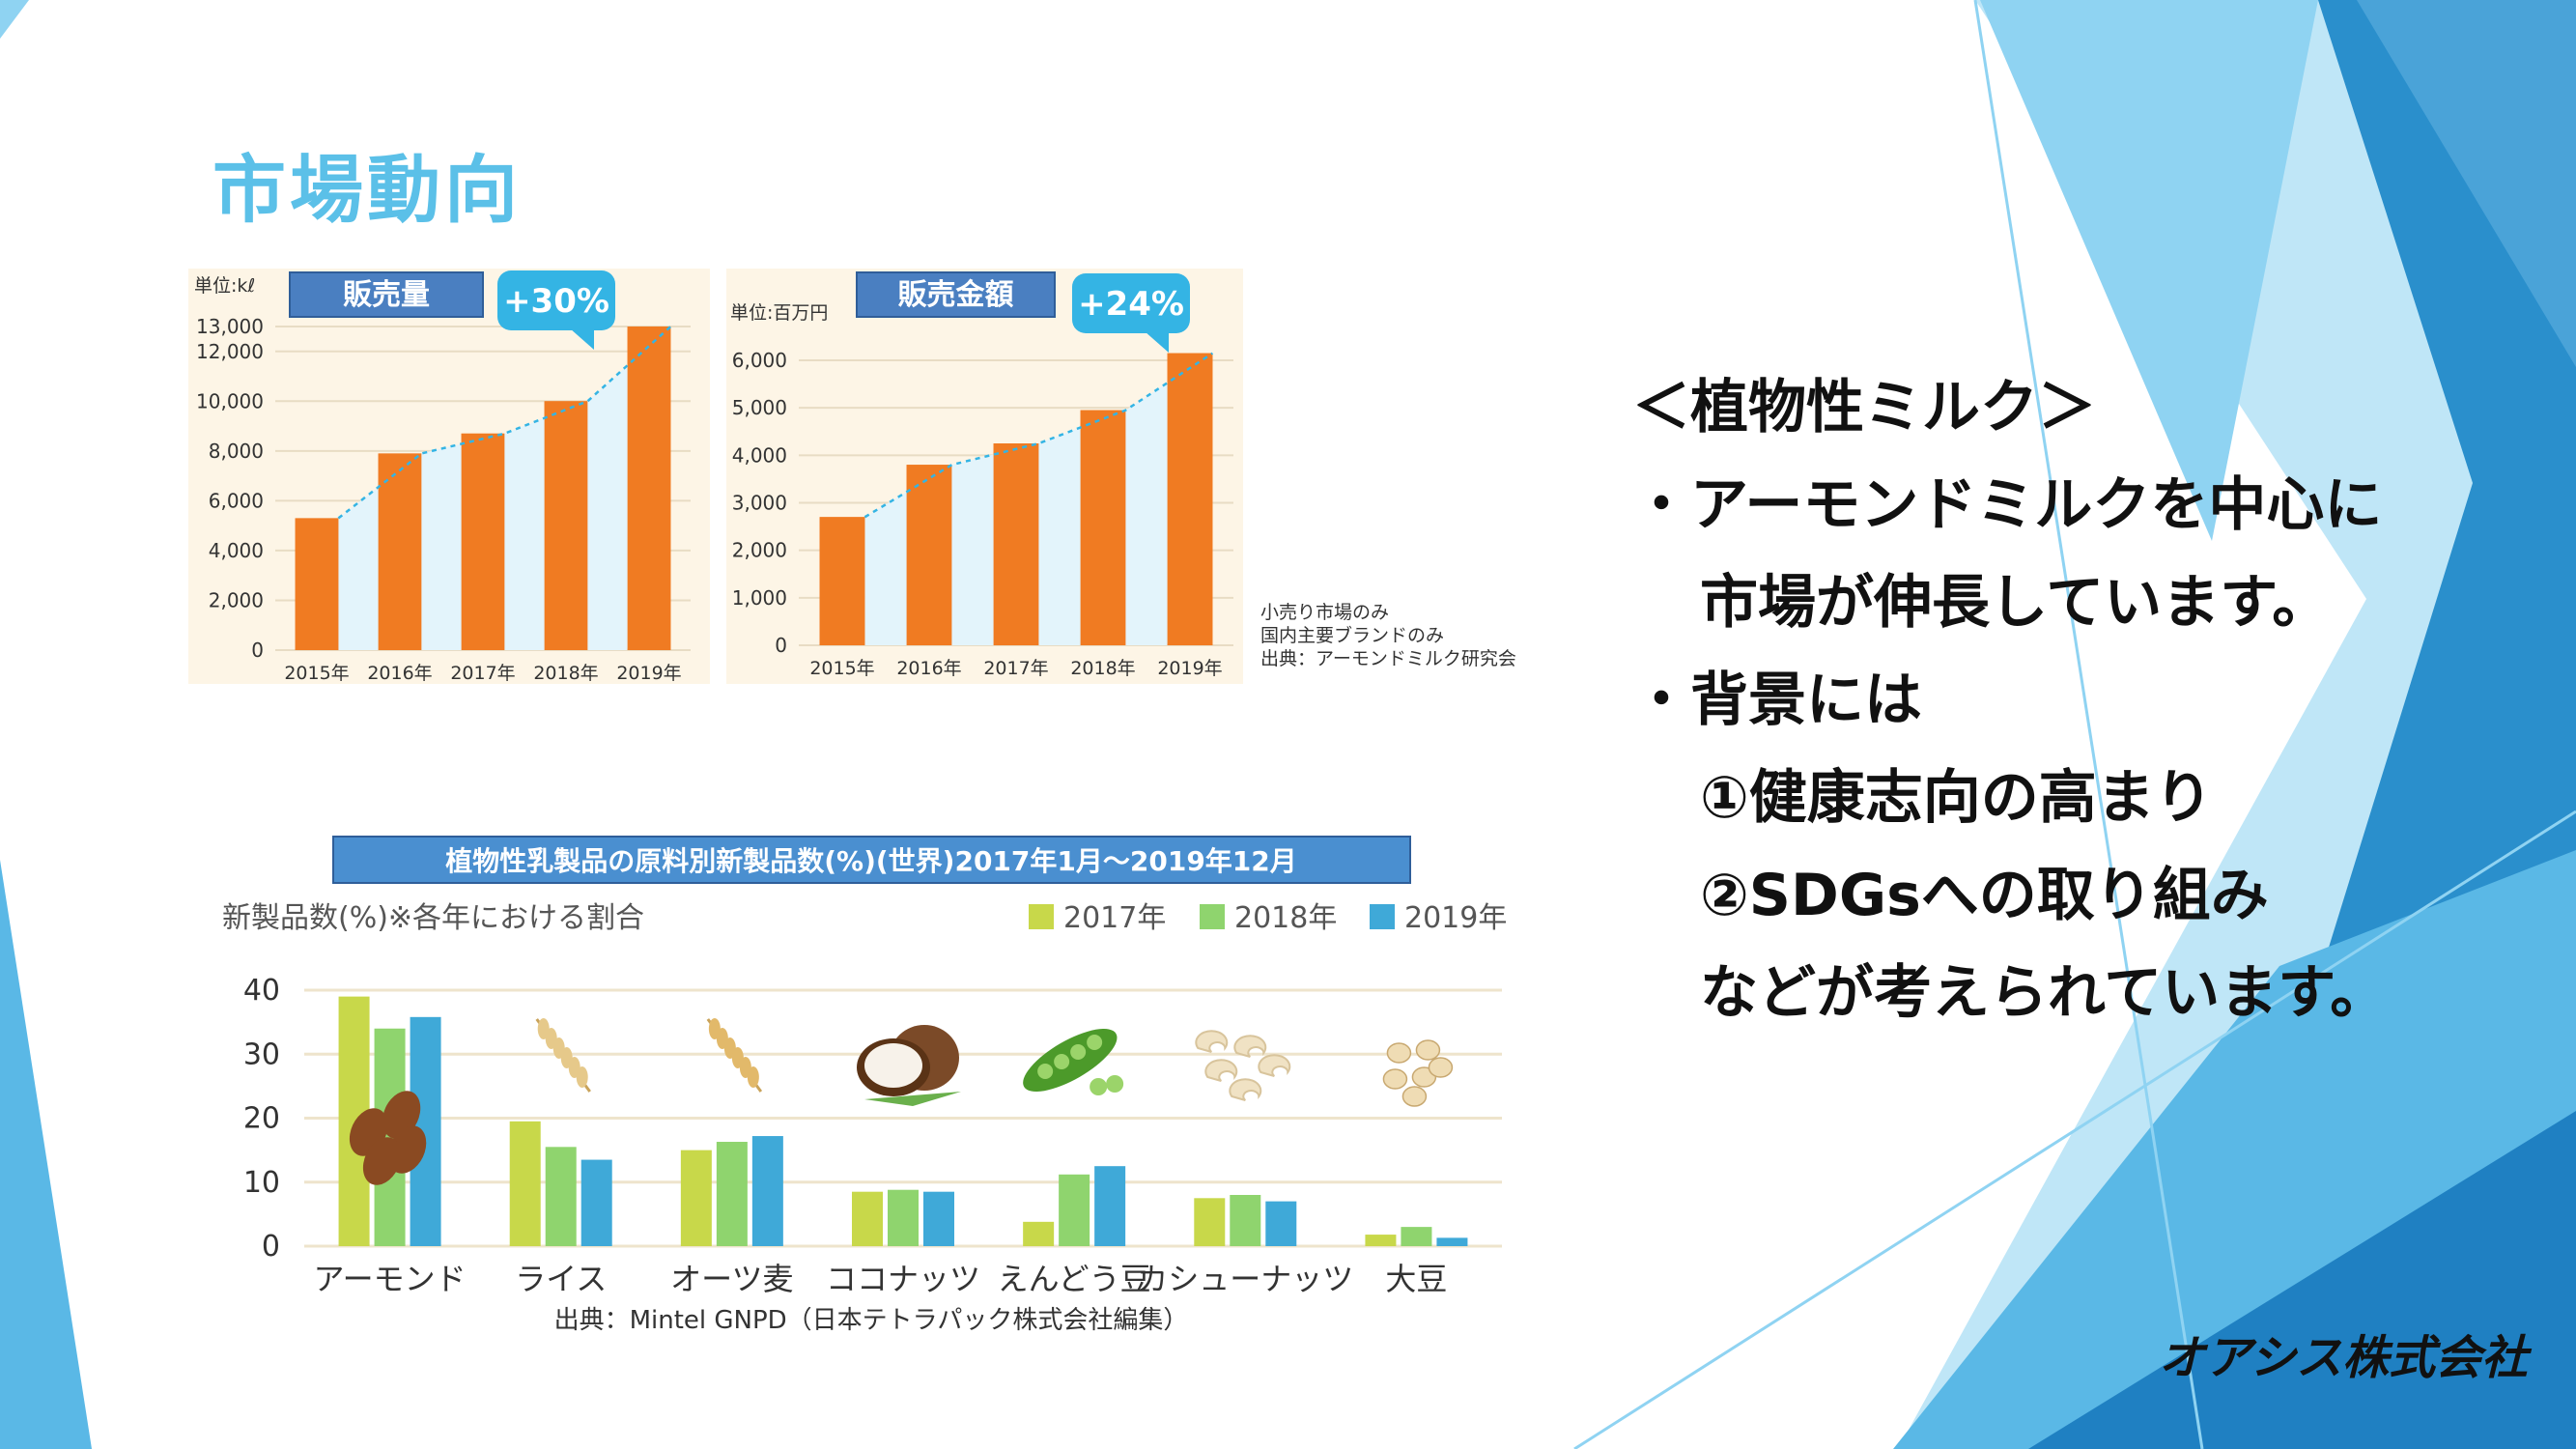  I want to click on y-tick-label: 20, so click(261, 1119).